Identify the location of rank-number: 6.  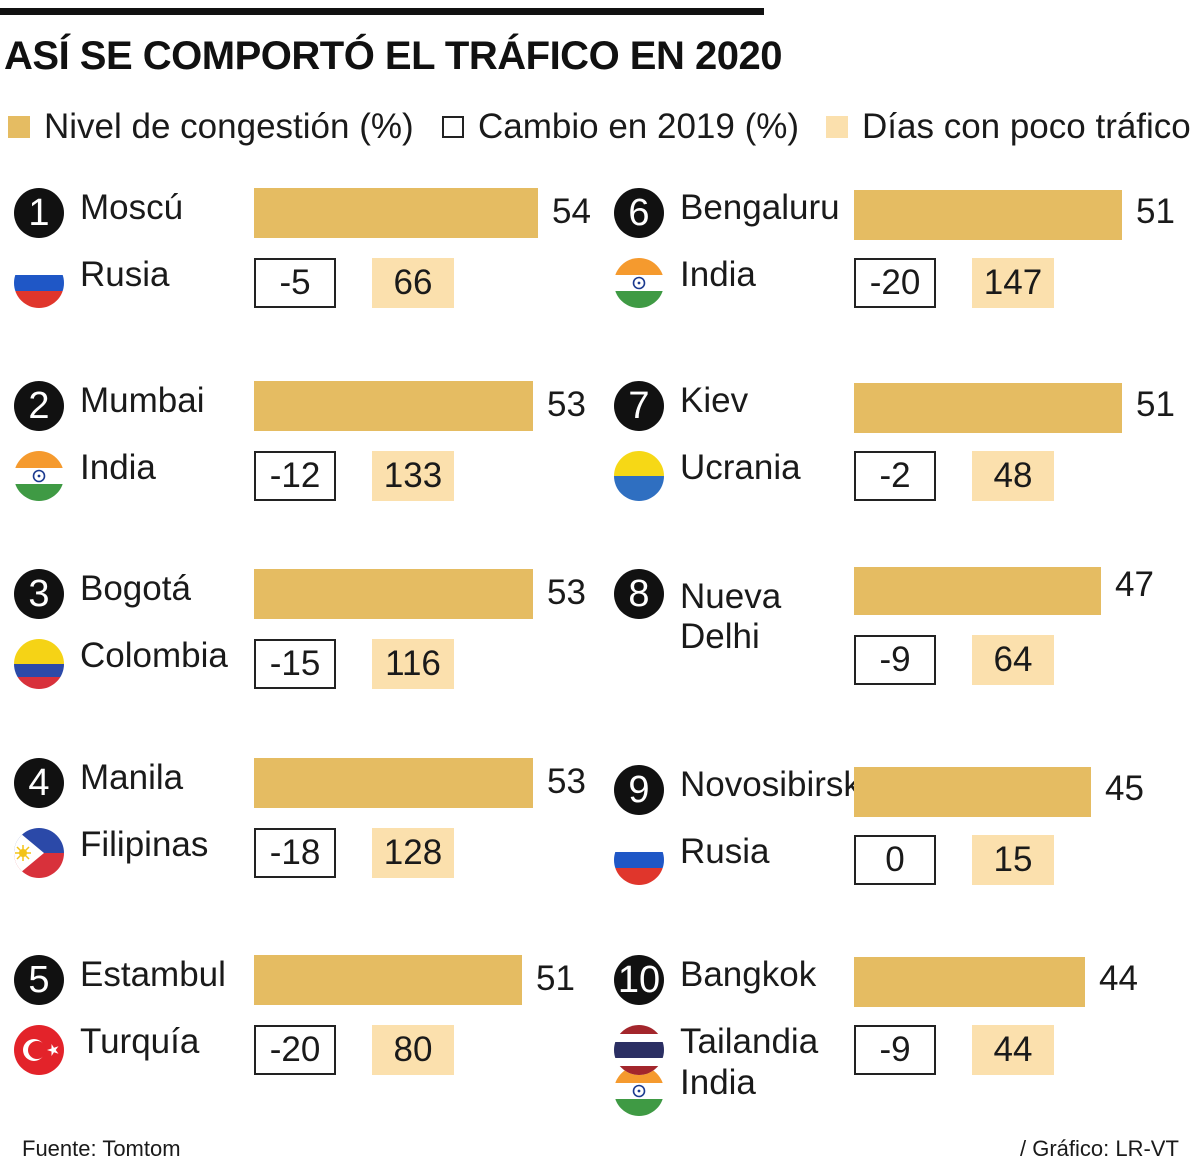
(639, 212).